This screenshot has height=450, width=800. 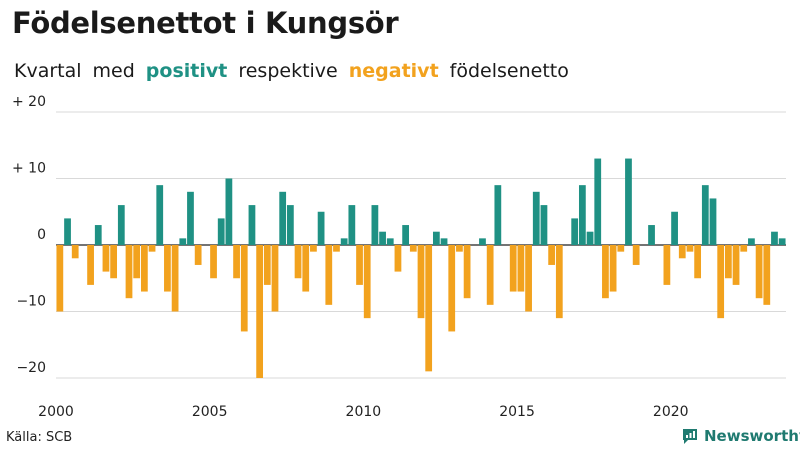 What do you see at coordinates (31, 302) in the screenshot?
I see `y-tick-label: −10` at bounding box center [31, 302].